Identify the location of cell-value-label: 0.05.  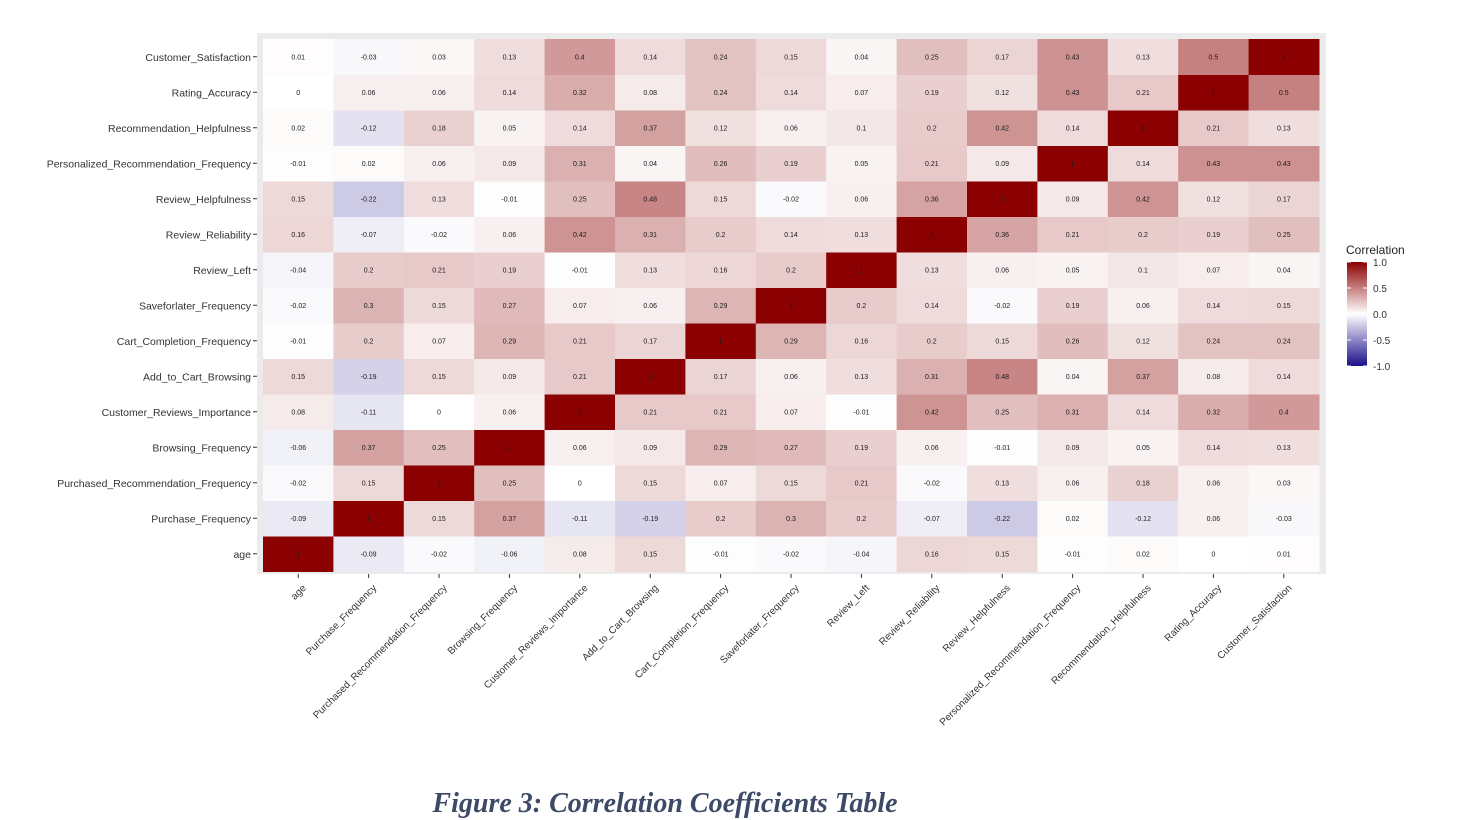
(862, 164).